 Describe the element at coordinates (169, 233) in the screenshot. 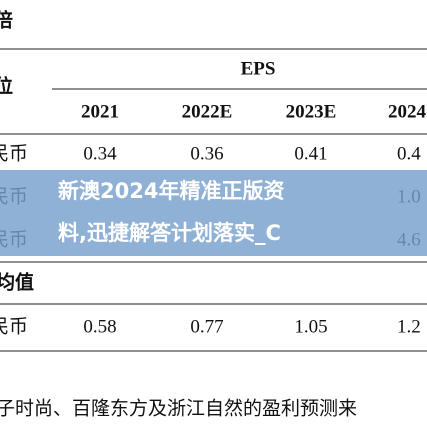

I see `banner-text: 料,迅捷解答计划落实_C` at that location.